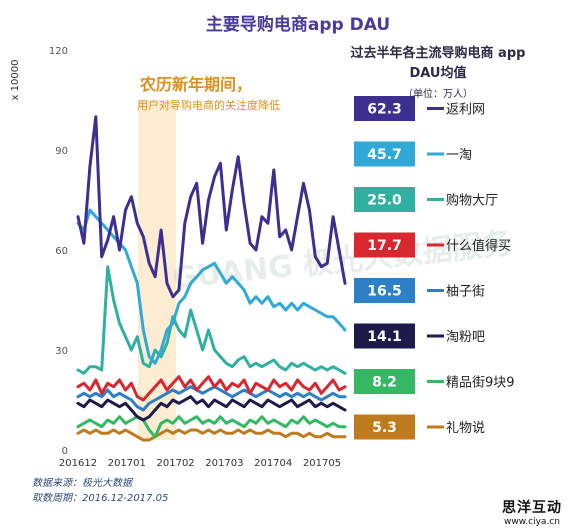 The width and height of the screenshot is (580, 532). I want to click on legend-value: 17.7, so click(384, 246).